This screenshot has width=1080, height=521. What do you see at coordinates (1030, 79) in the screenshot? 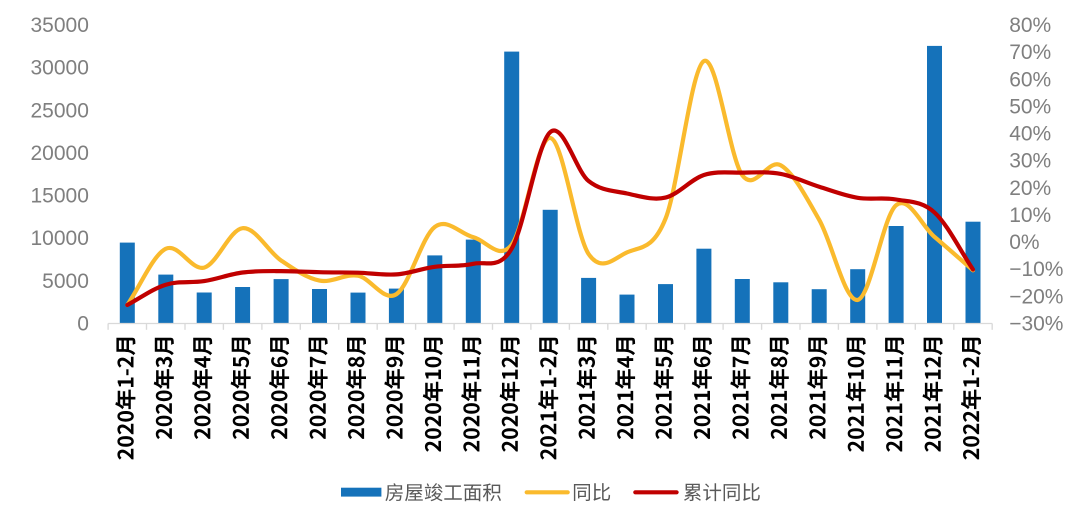
I see `svg-text: 60%` at bounding box center [1030, 79].